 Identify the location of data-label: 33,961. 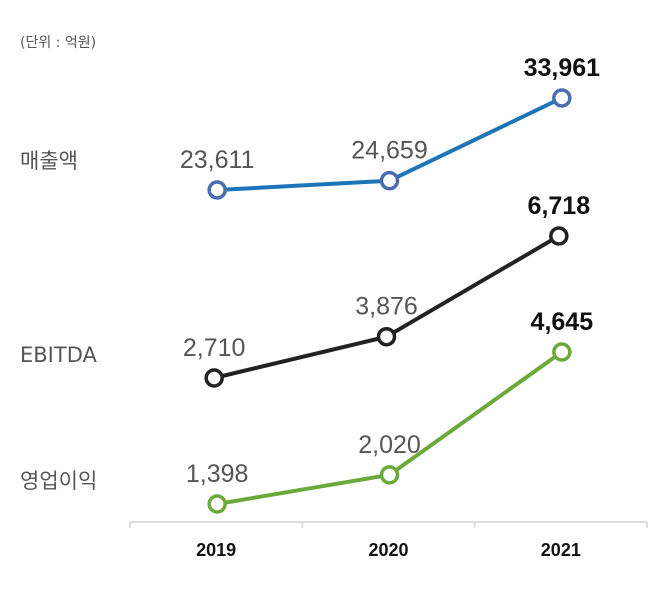
(562, 68).